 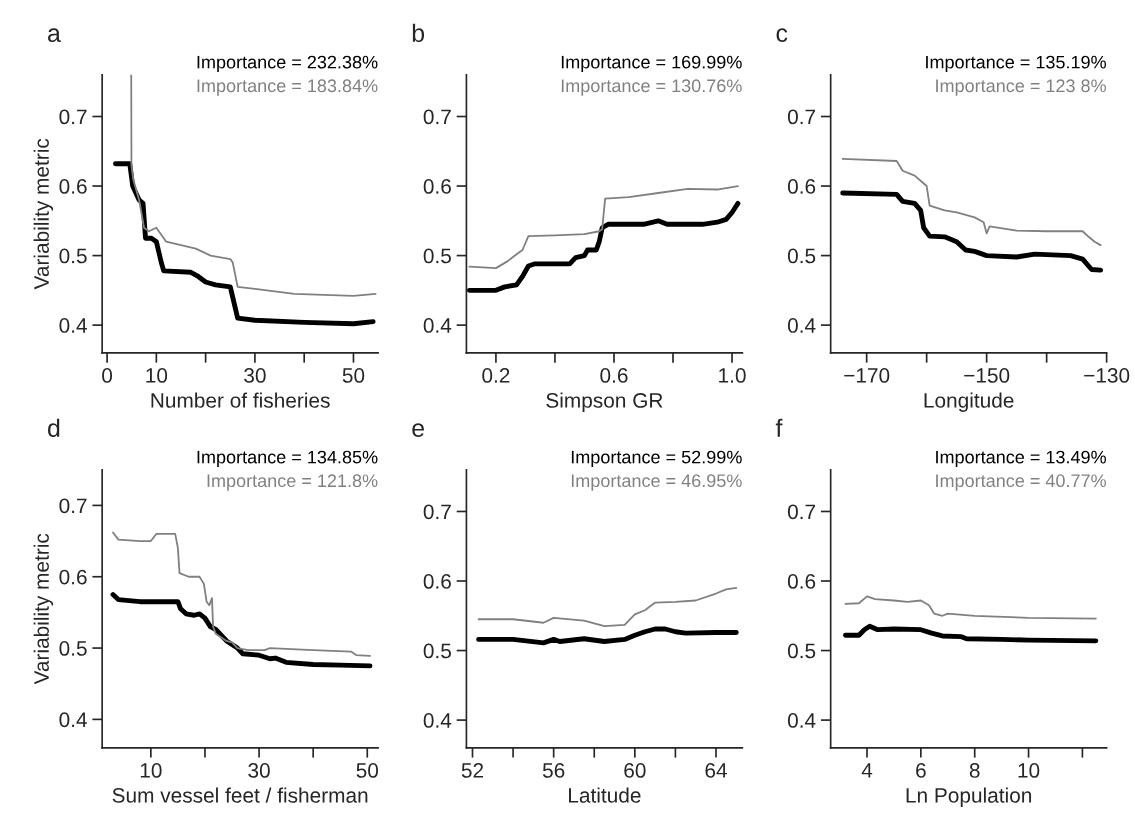 I want to click on x-tick-label: 8, so click(x=974, y=770).